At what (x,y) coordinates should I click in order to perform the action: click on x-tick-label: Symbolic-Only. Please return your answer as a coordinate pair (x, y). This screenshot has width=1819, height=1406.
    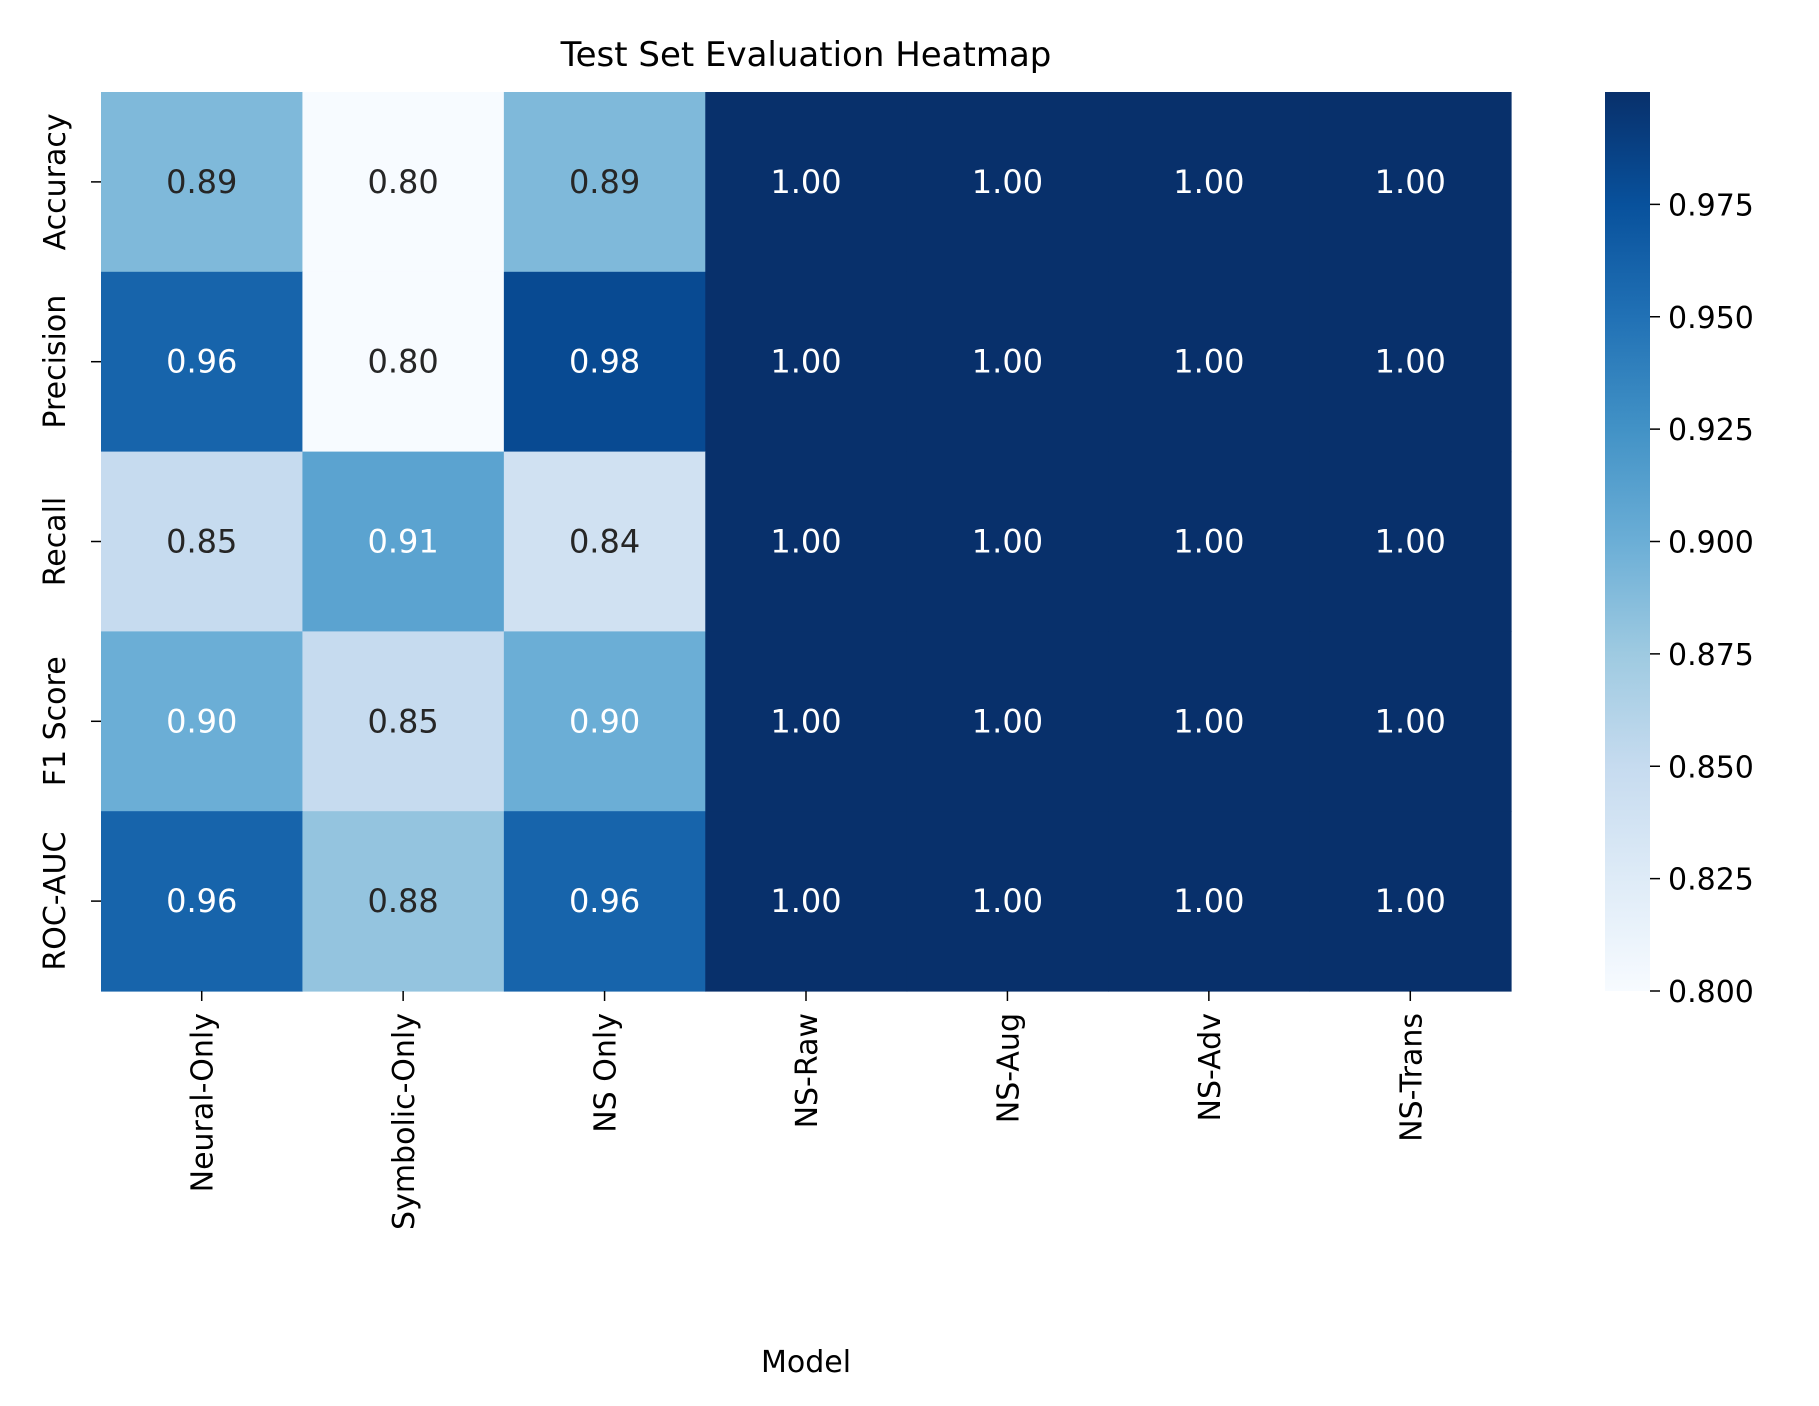
    Looking at the image, I should click on (404, 1121).